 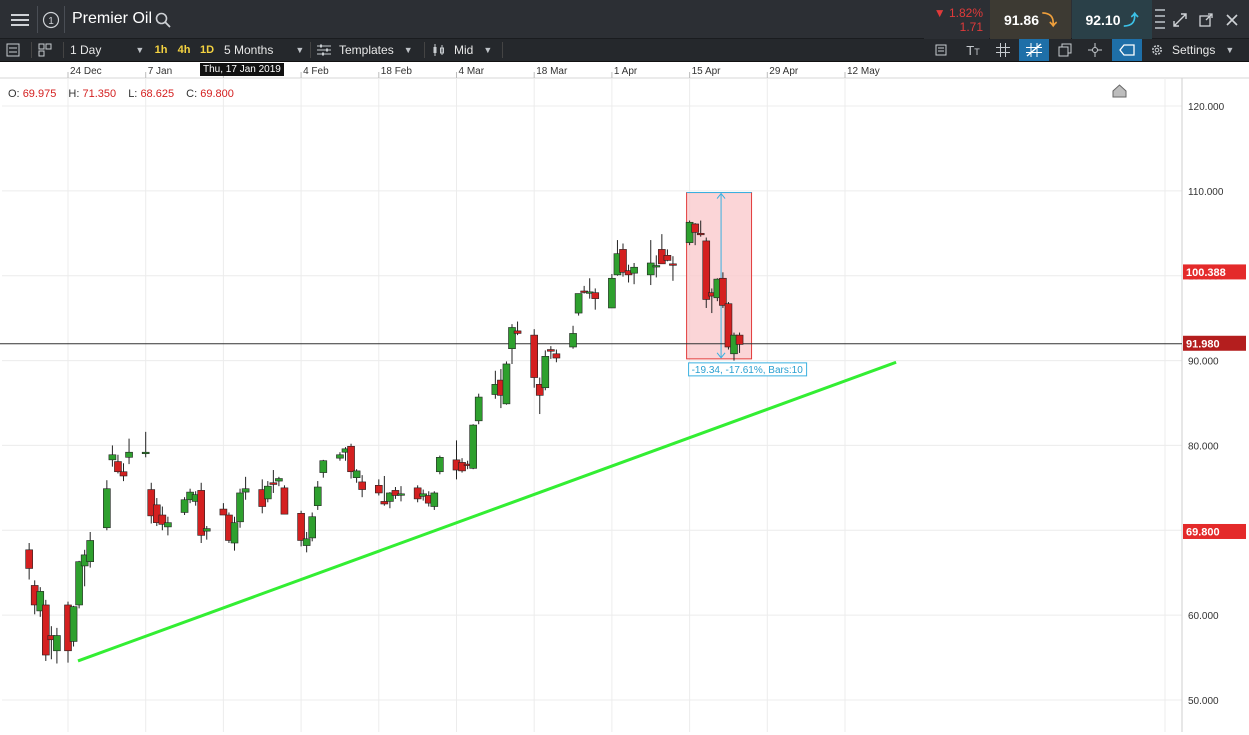 What do you see at coordinates (721, 355) in the screenshot?
I see `measure-arrow-head` at bounding box center [721, 355].